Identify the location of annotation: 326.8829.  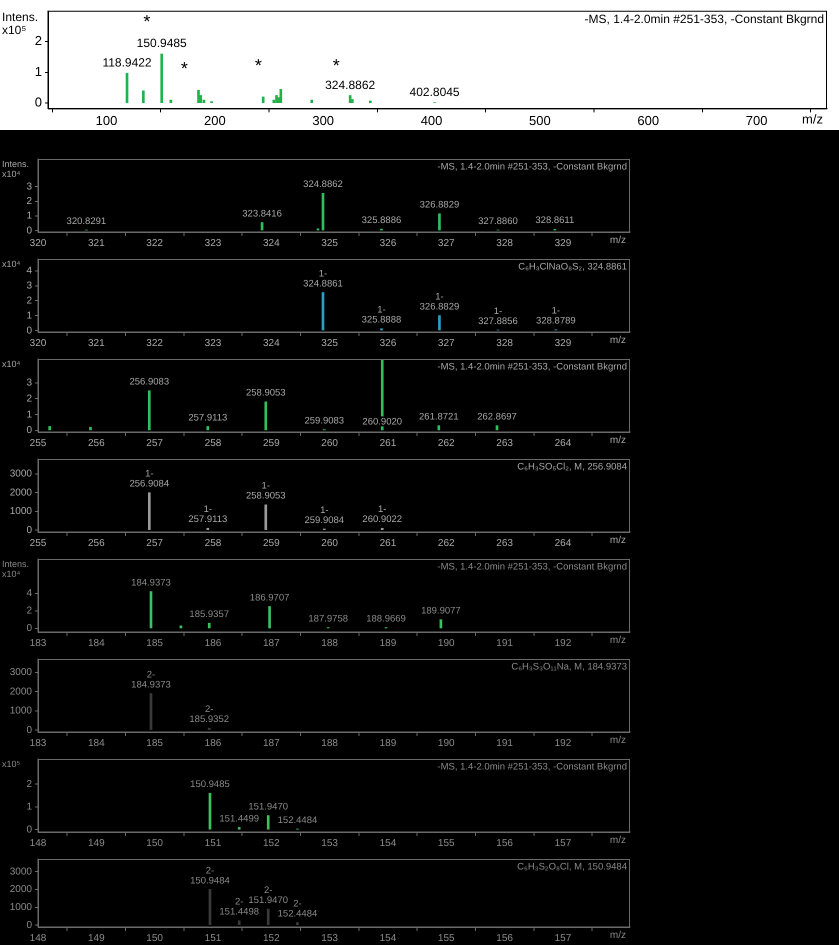
(440, 205).